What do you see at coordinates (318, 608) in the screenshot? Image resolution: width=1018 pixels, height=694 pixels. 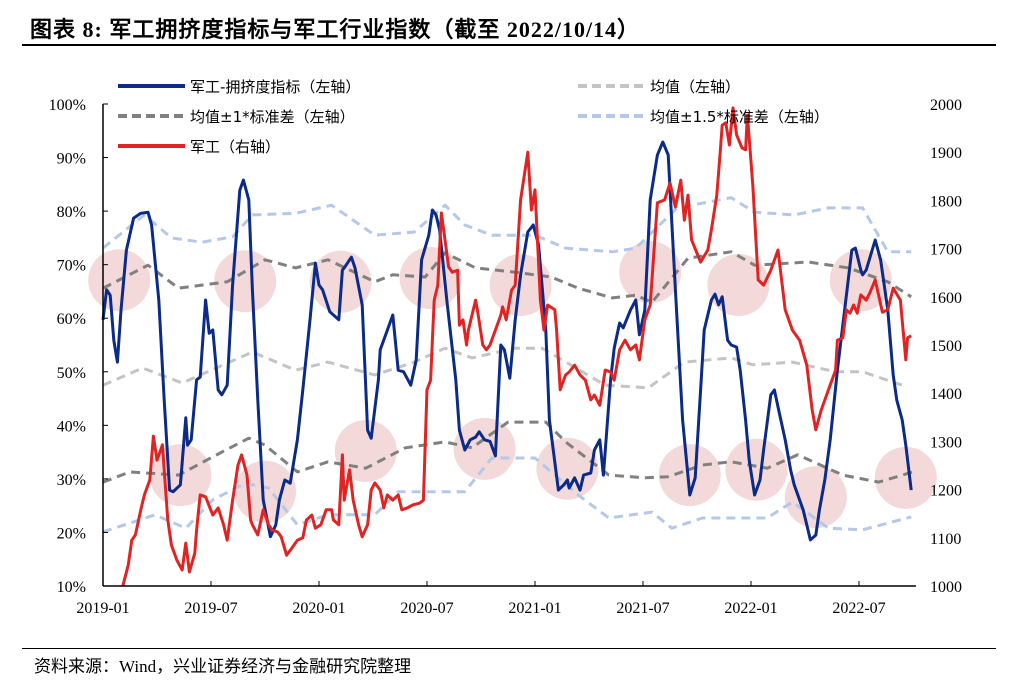 I see `x-axis-tick-label: 2020-01` at bounding box center [318, 608].